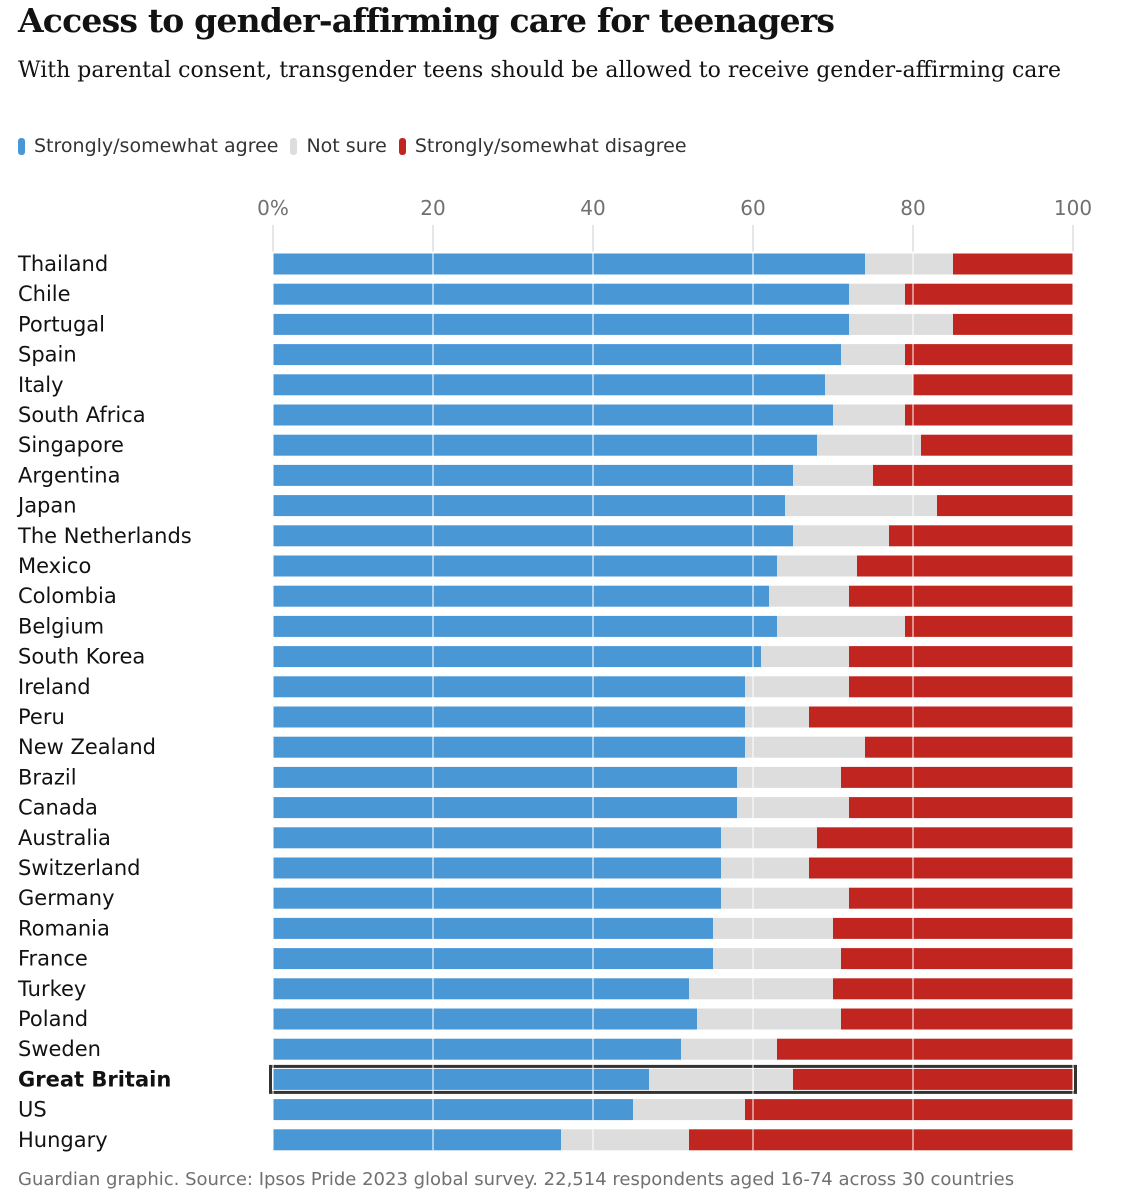 The image size is (1124, 1200). What do you see at coordinates (69, 475) in the screenshot?
I see `country-label: Argentina` at bounding box center [69, 475].